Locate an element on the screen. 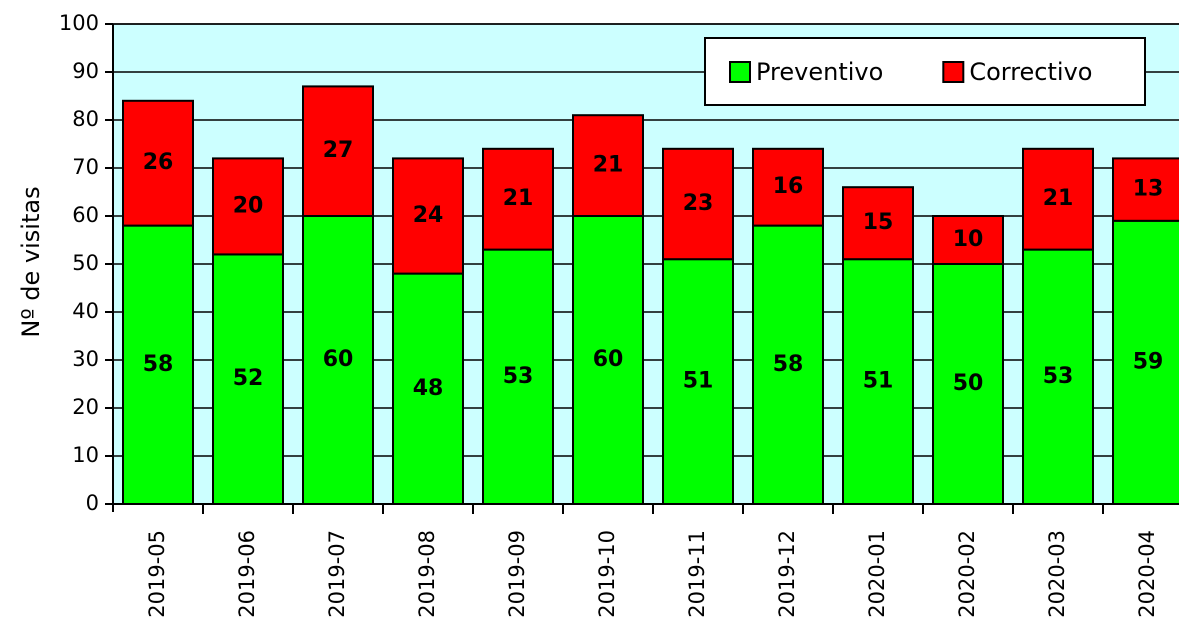 The image size is (1179, 620). x-tick-label: 2019-10 is located at coordinates (607, 574).